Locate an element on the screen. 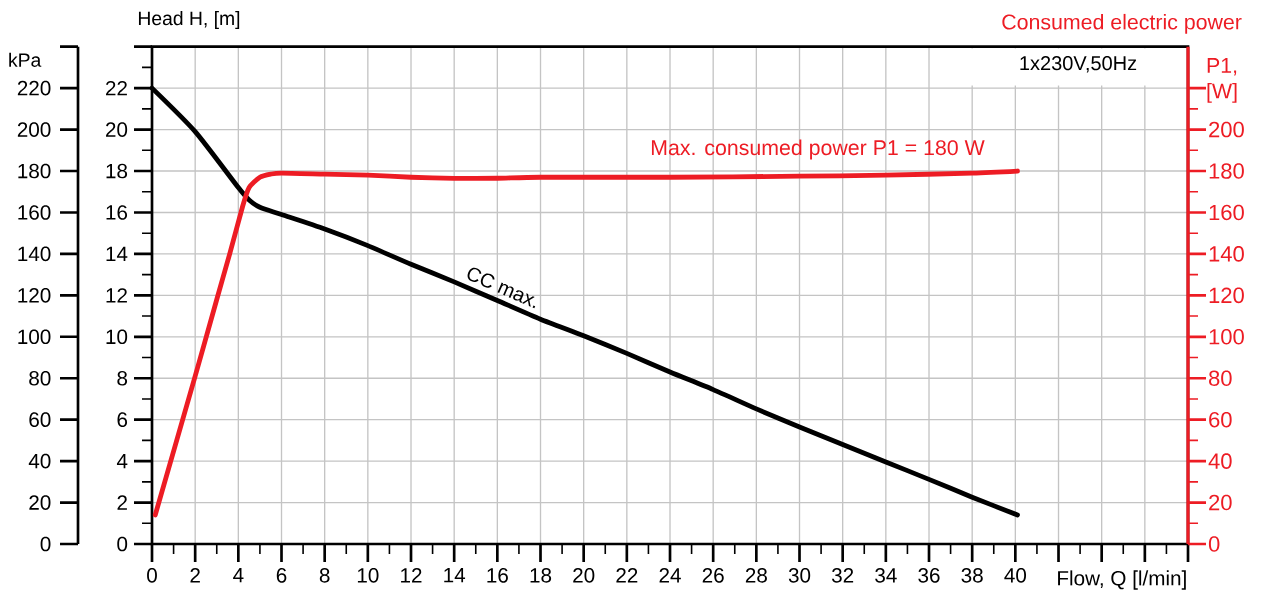 This screenshot has height=593, width=1262. y2-axis-title: P1, [W] is located at coordinates (1222, 80).